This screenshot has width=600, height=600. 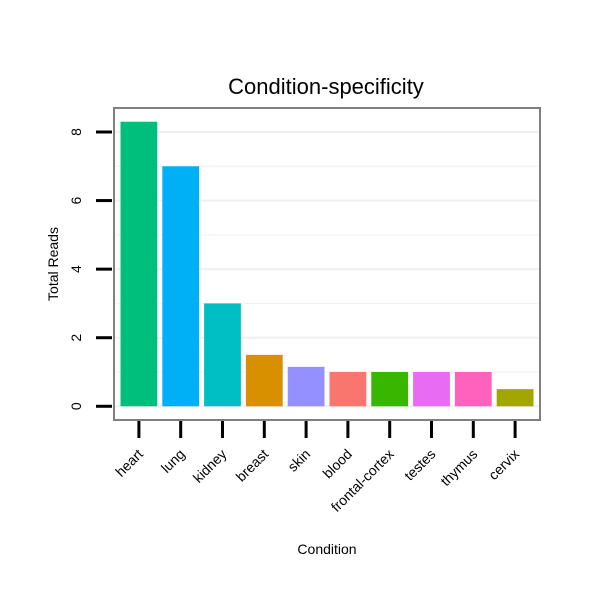 I want to click on x-tick-label: lung, so click(x=173, y=461).